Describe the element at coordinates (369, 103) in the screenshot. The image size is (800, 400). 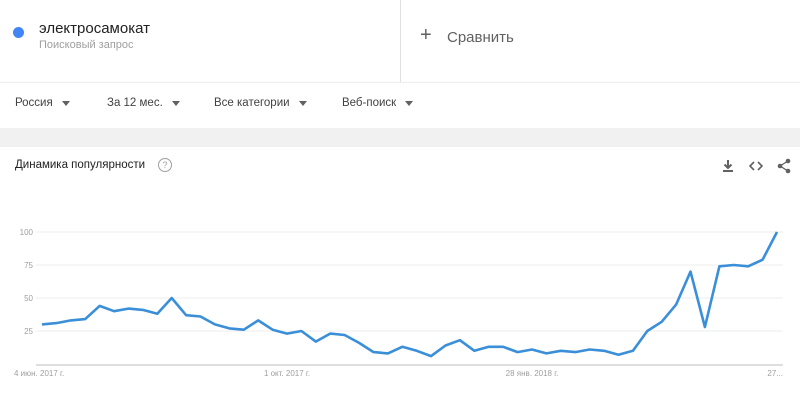
I see `search-type-label: Веб-поиск` at that location.